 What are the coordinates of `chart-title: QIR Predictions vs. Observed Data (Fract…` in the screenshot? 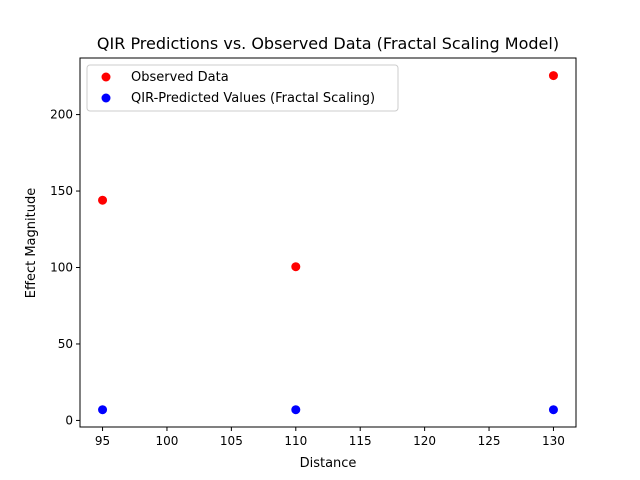 It's located at (328, 43).